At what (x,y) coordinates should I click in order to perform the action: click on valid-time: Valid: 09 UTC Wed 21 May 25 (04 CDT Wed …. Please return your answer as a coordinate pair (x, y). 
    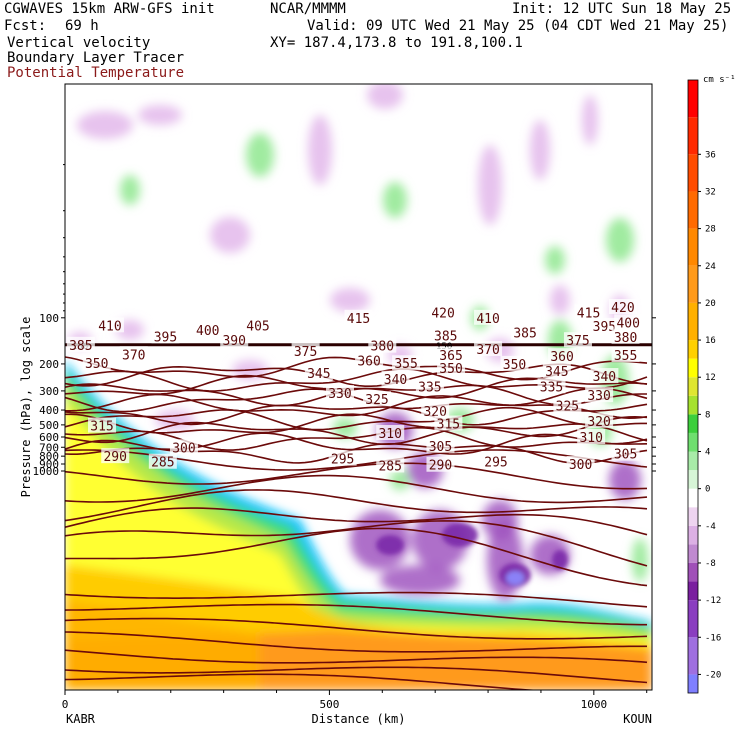
    Looking at the image, I should click on (518, 26).